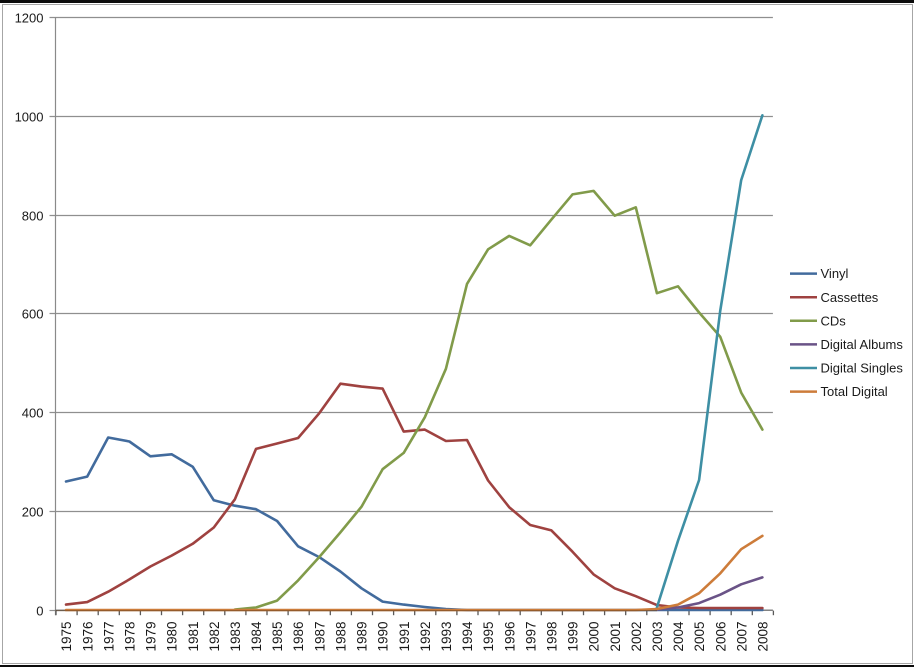  Describe the element at coordinates (509, 637) in the screenshot. I see `svg-text: 1996` at that location.